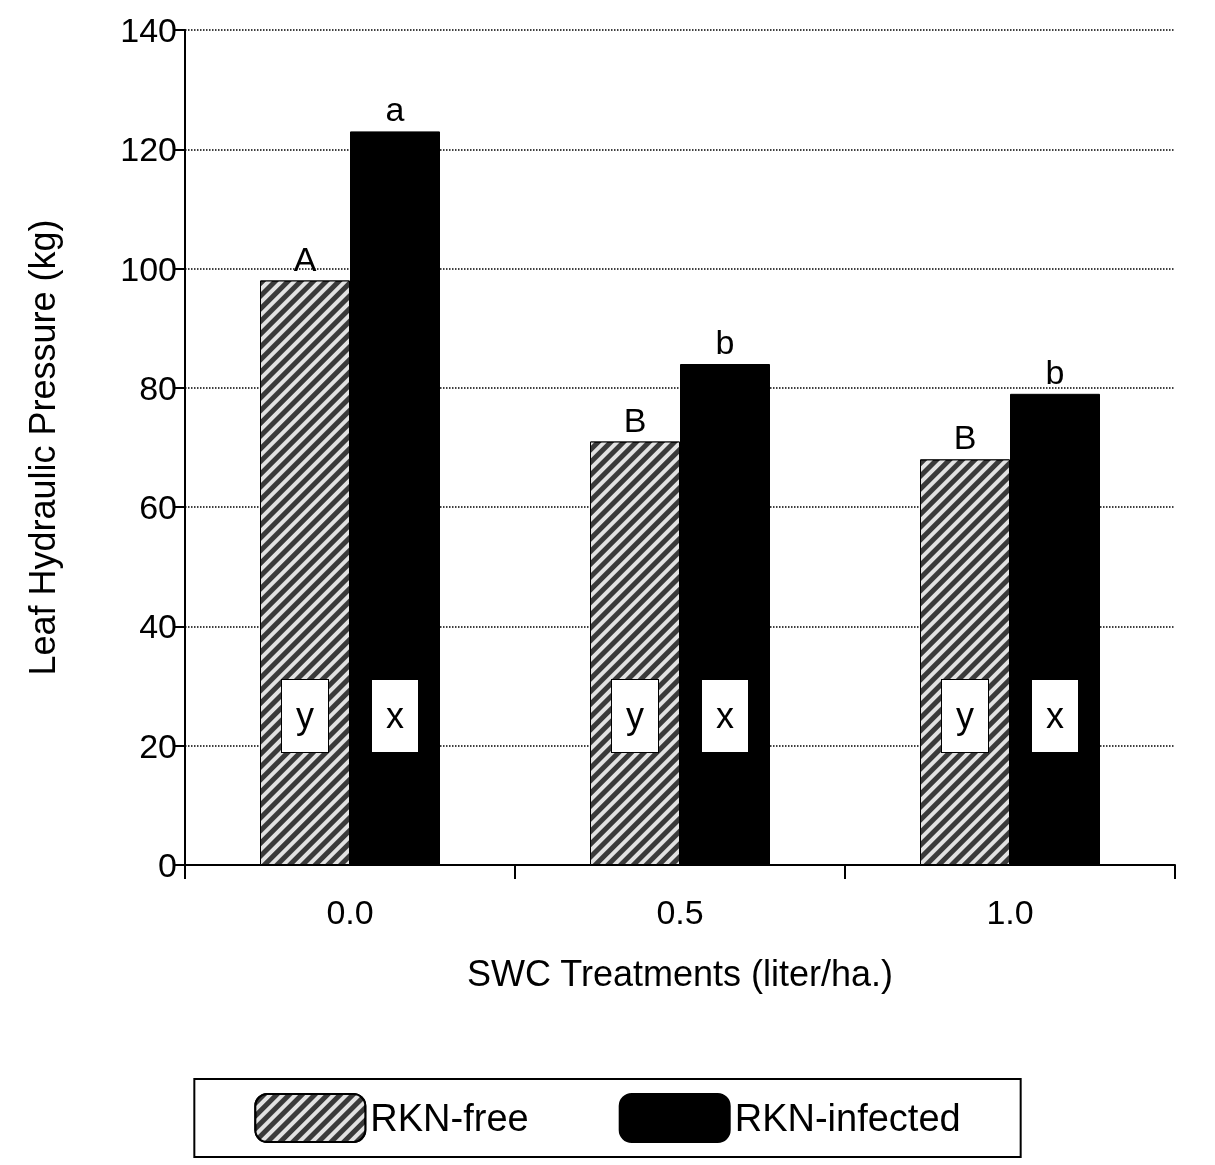 Image resolution: width=1215 pixels, height=1165 pixels. Describe the element at coordinates (148, 30) in the screenshot. I see `y-tick-label: 140` at that location.